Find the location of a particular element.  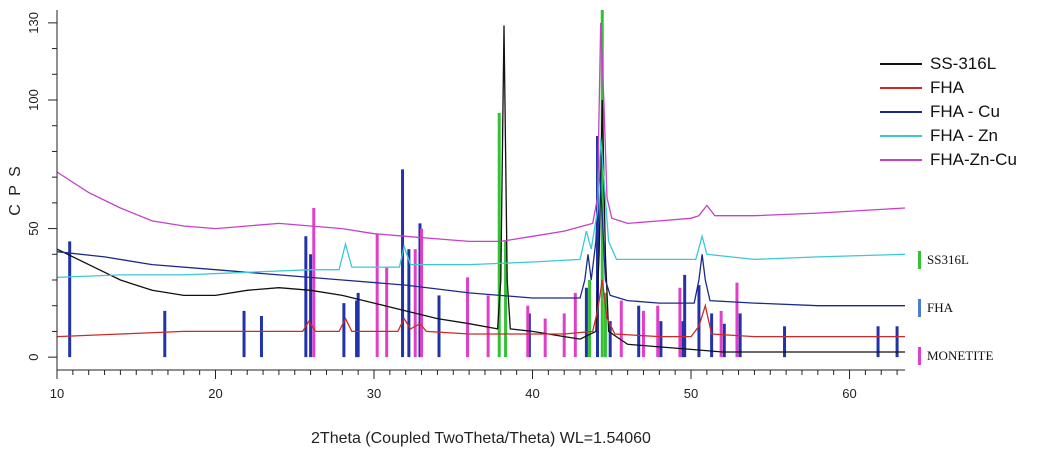

ref-label: FHA is located at coordinates (940, 307).